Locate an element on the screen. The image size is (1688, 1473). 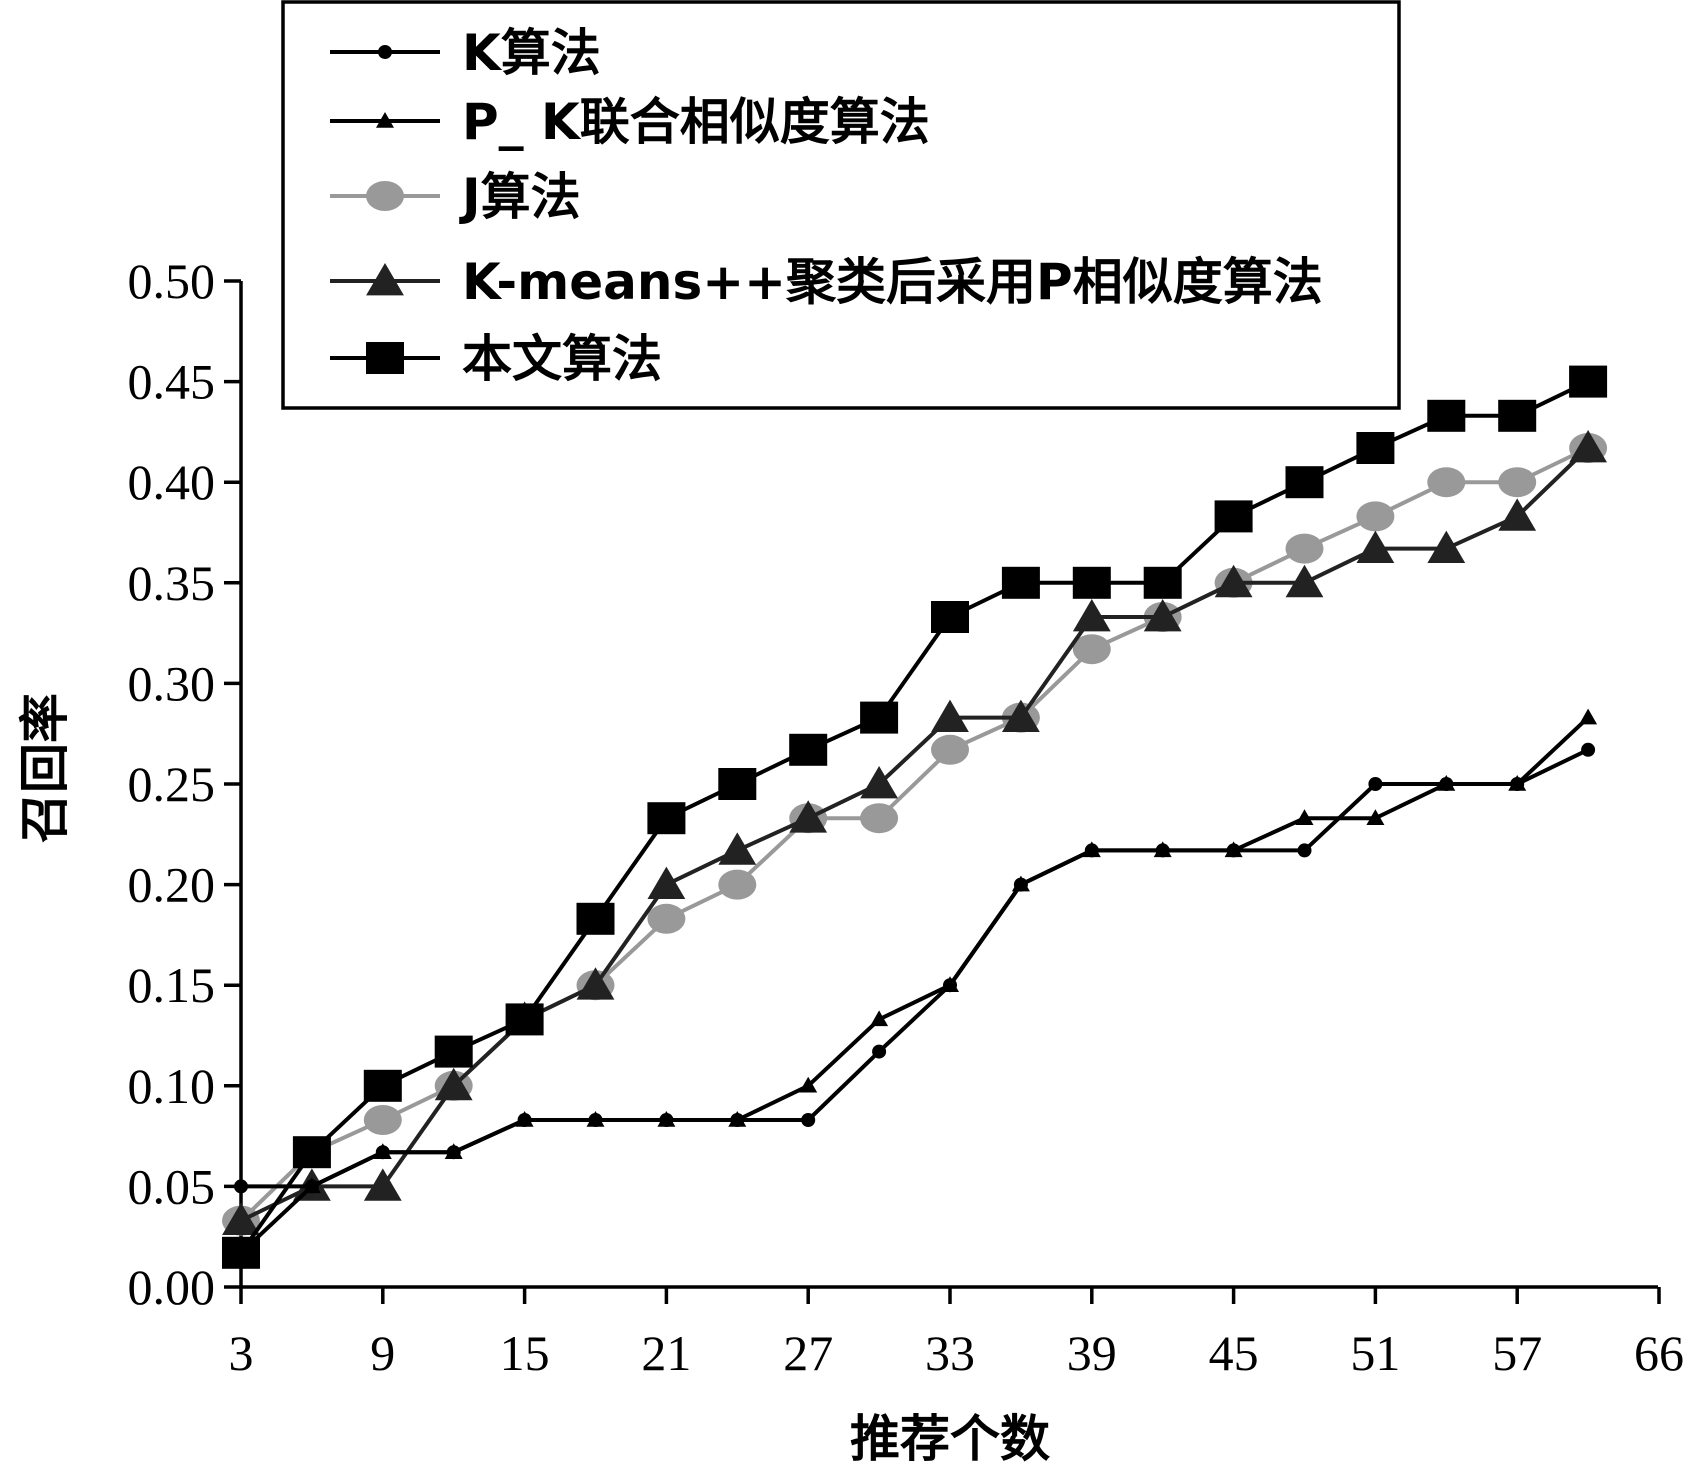
x-tick-label: 3 is located at coordinates (241, 1353).